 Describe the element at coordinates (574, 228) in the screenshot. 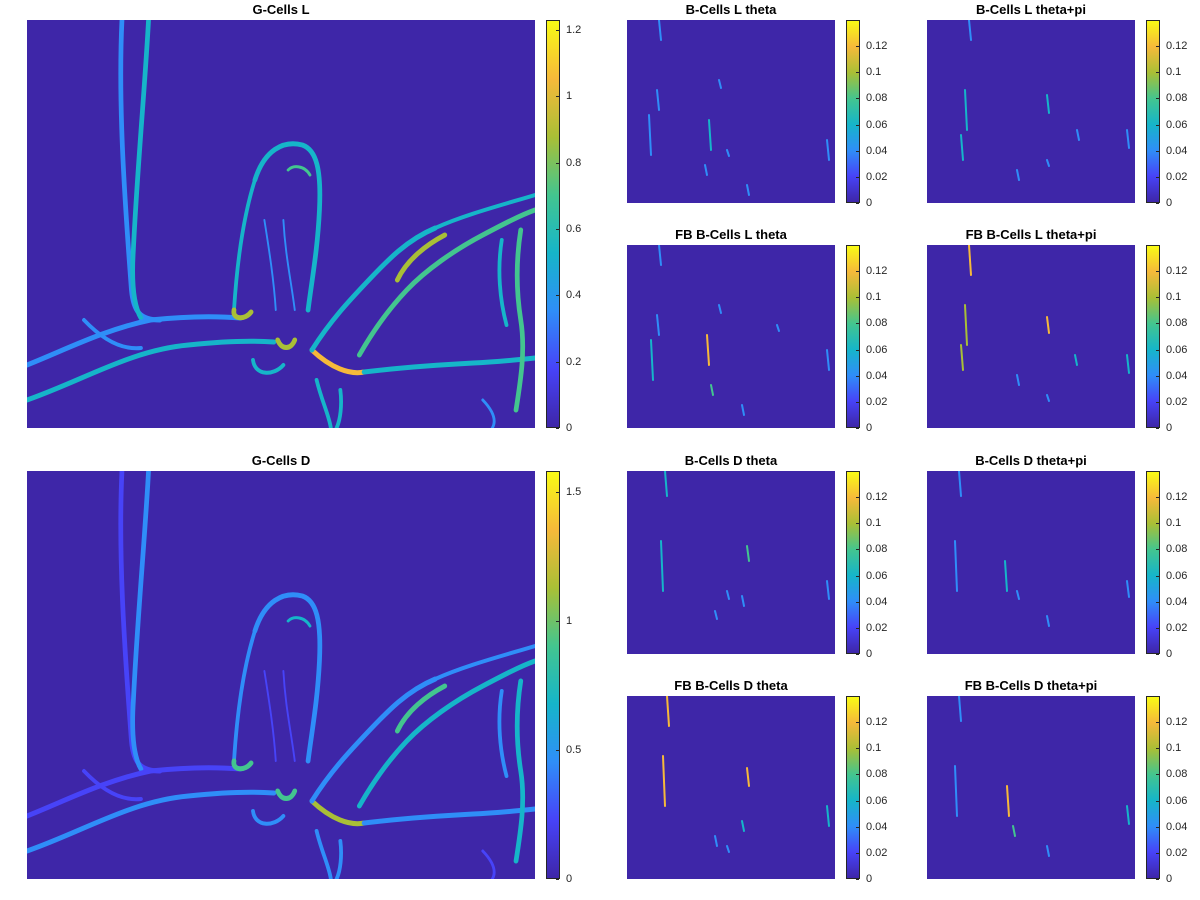

I see `colorbar-tick-label: 0.6` at that location.